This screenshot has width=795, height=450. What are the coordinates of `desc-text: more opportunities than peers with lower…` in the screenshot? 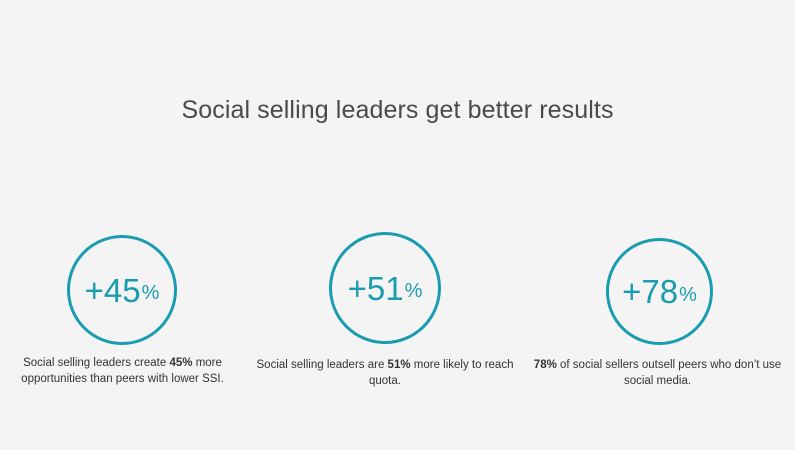 It's located at (122, 371).